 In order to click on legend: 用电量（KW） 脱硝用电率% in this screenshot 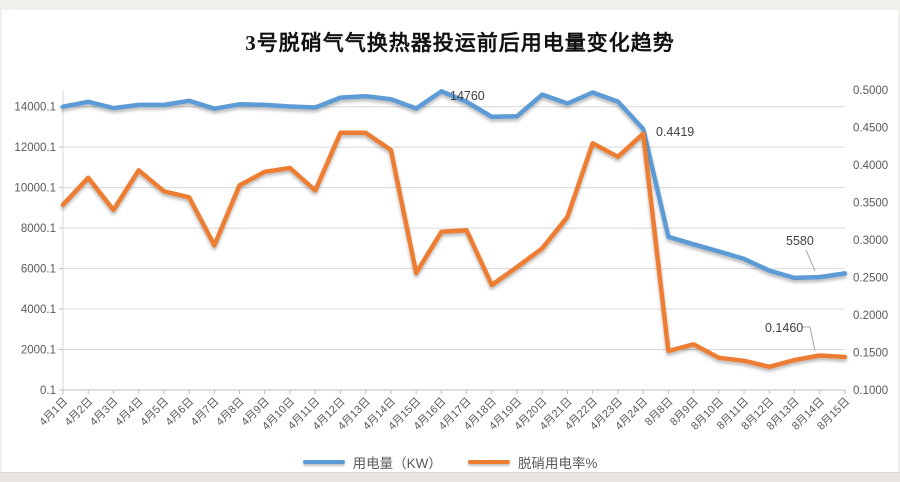, I will do `click(450, 462)`.